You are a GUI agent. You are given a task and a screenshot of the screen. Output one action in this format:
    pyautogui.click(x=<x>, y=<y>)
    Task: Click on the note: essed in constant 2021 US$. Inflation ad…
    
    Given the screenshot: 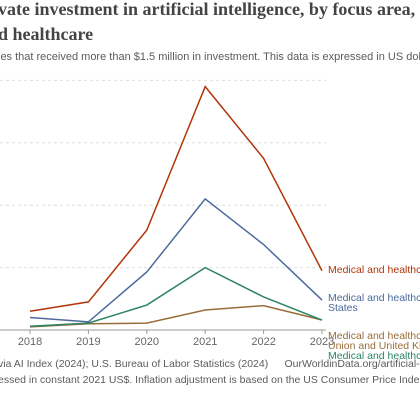 What is the action you would take?
    pyautogui.click(x=210, y=380)
    